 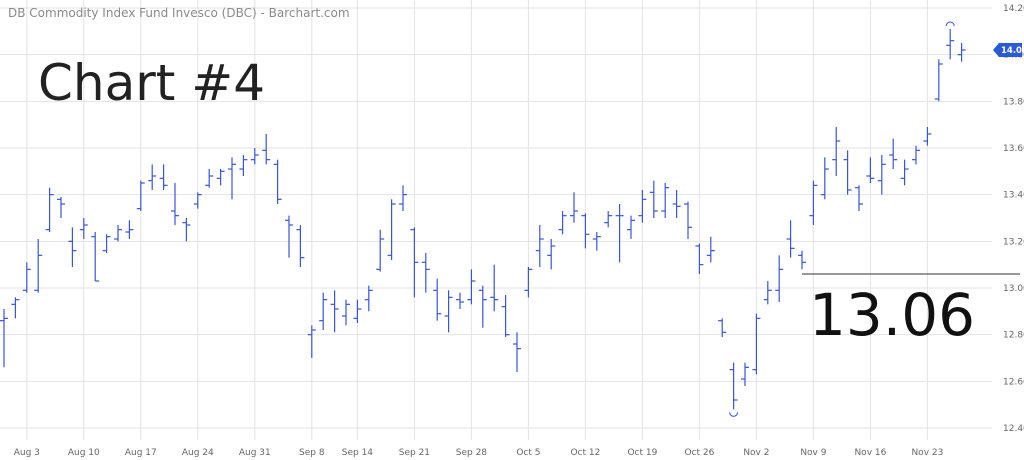 What do you see at coordinates (472, 453) in the screenshot?
I see `x-tick-label: Sep 28` at bounding box center [472, 453].